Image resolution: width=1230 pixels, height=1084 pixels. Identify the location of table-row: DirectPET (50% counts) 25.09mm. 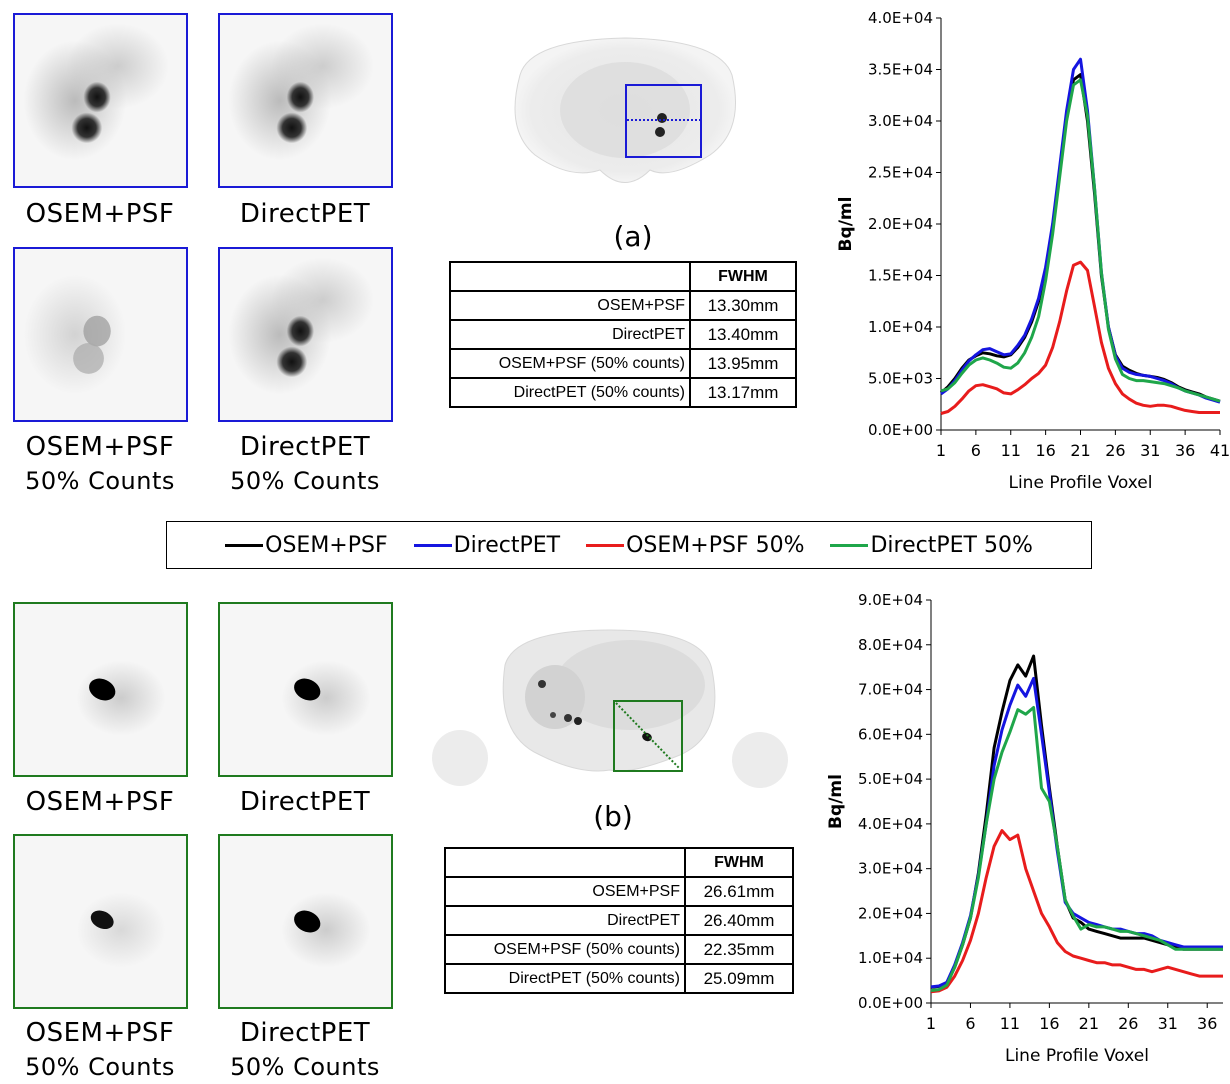
(619, 978).